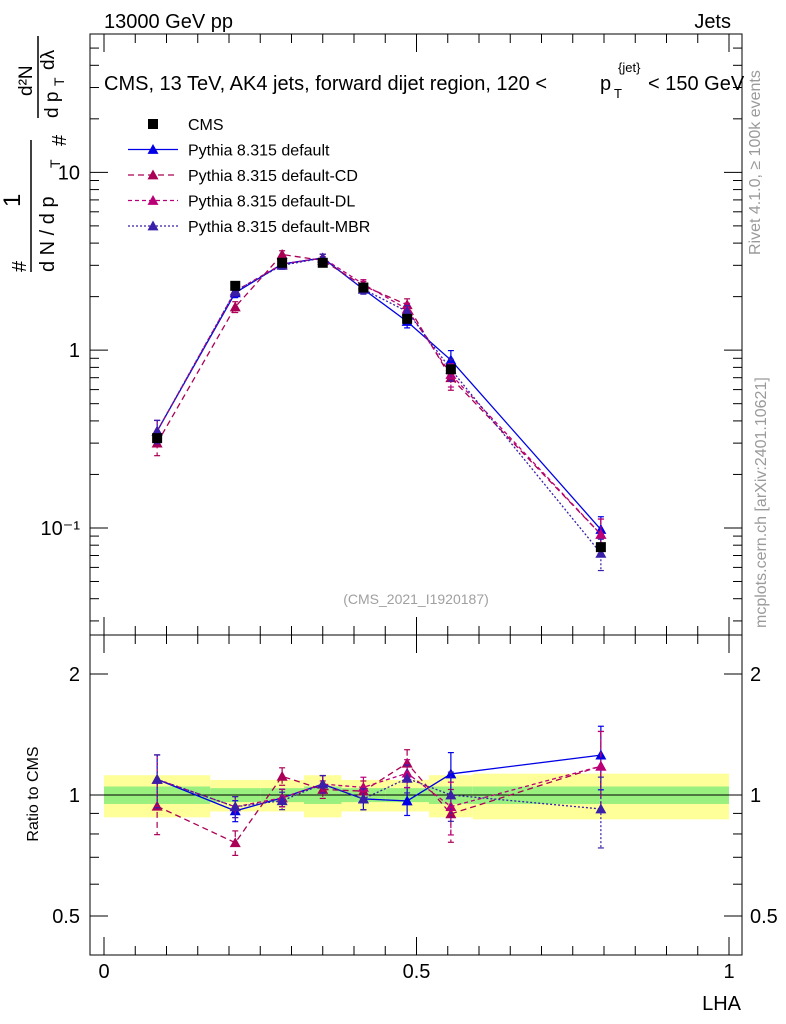  I want to click on legend-label: Pythia 8.315 default-MBR, so click(279, 227).